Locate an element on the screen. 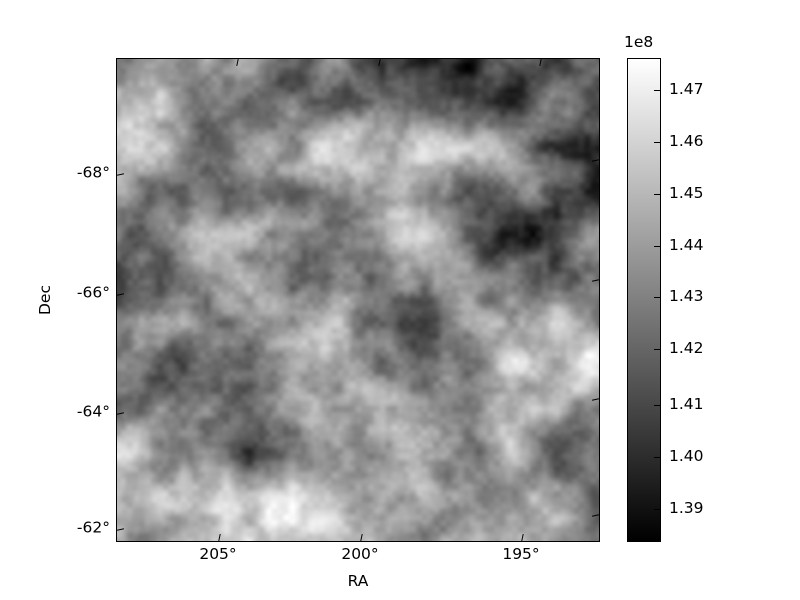 The height and width of the screenshot is (600, 800). colorbar-tick-label: 1.43 is located at coordinates (686, 296).